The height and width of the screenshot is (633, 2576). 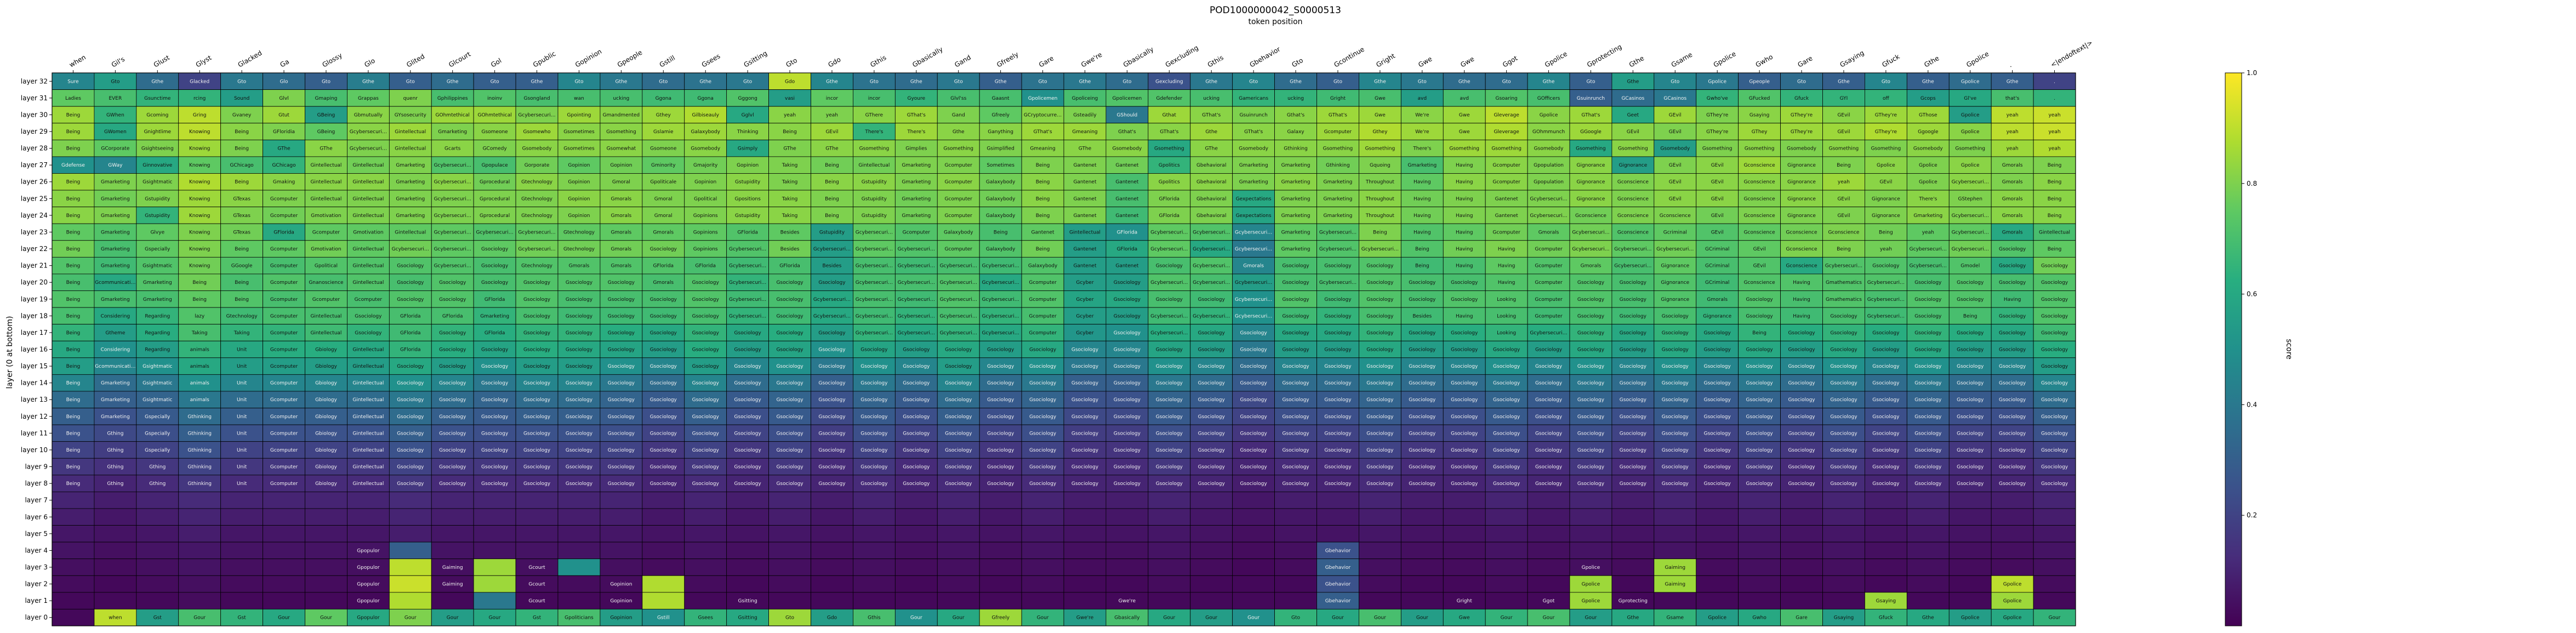 I want to click on cell-label: Gopinion, so click(x=579, y=182).